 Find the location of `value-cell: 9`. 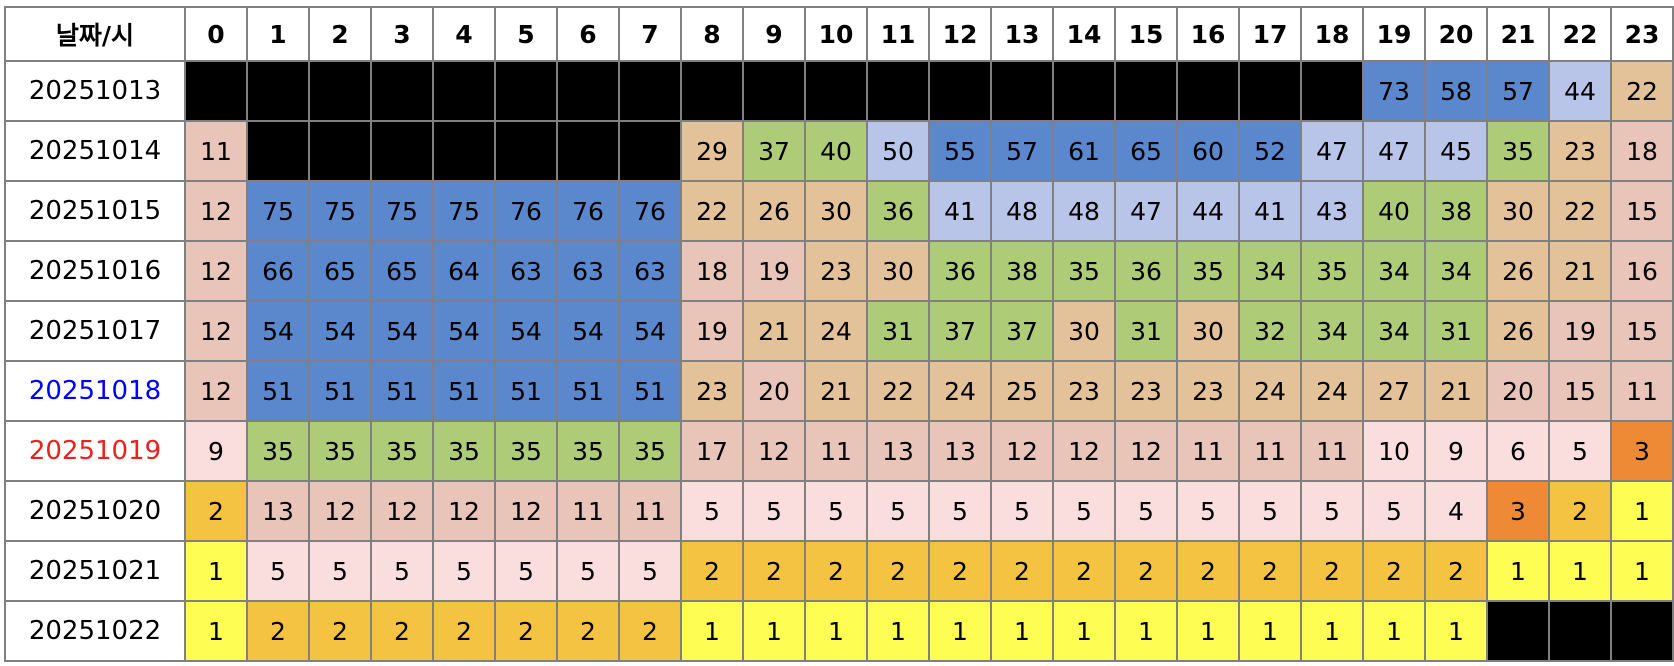

value-cell: 9 is located at coordinates (216, 451).